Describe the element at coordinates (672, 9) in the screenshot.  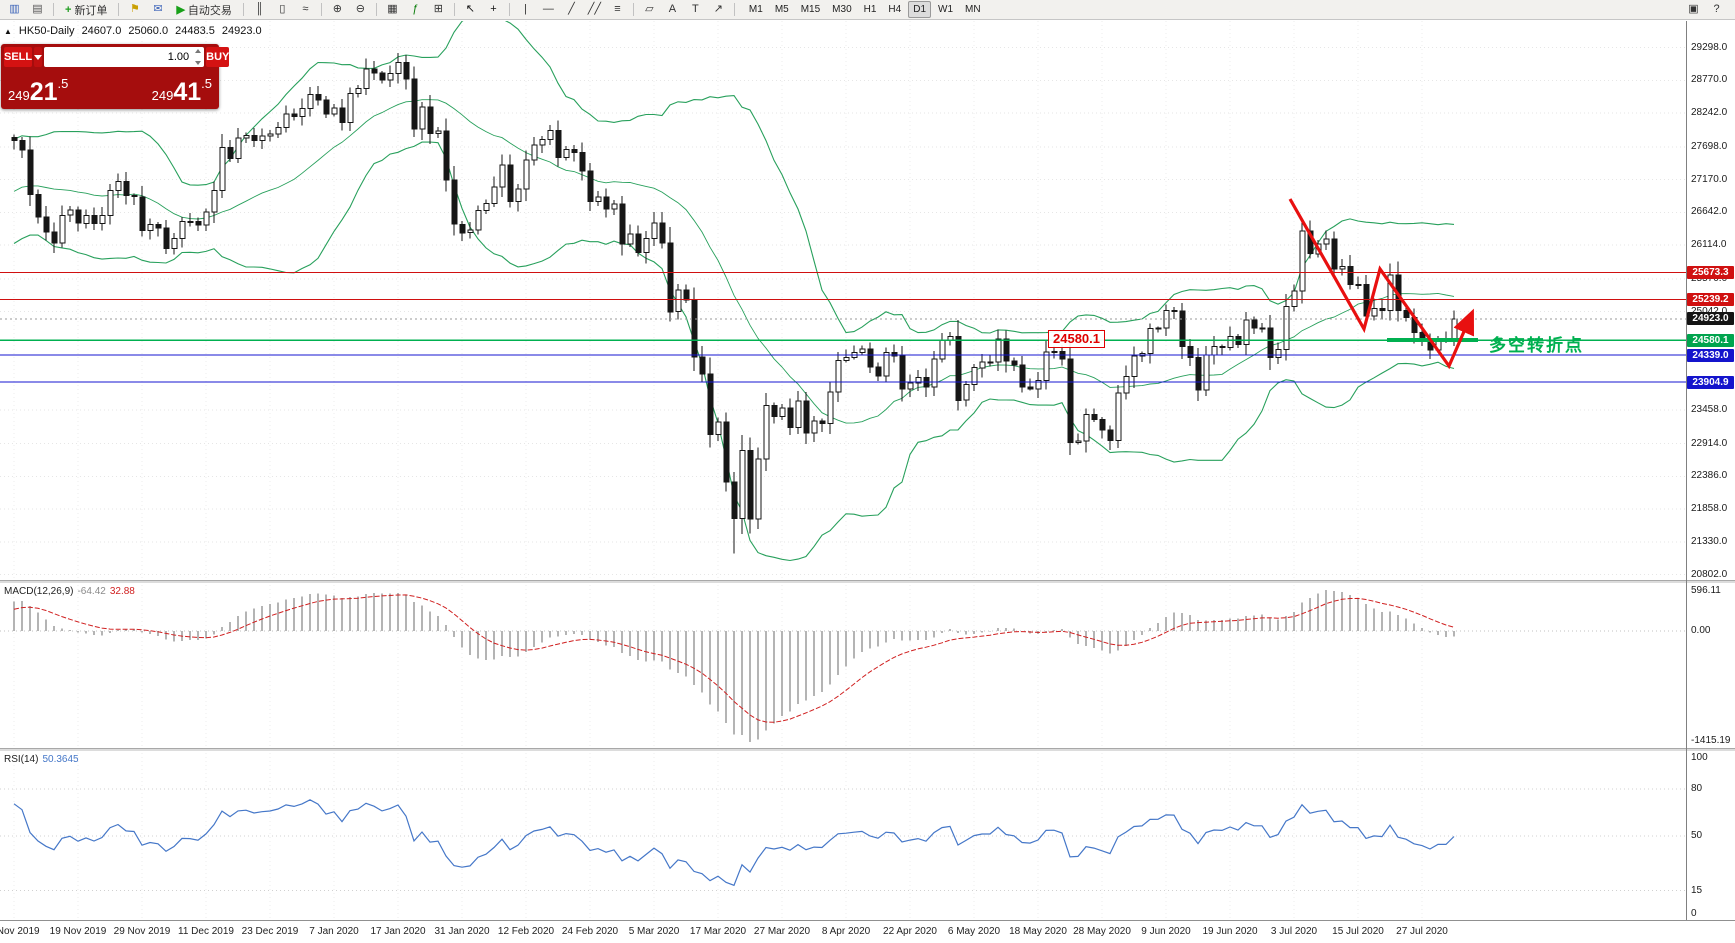
I see `text-icon: A` at that location.